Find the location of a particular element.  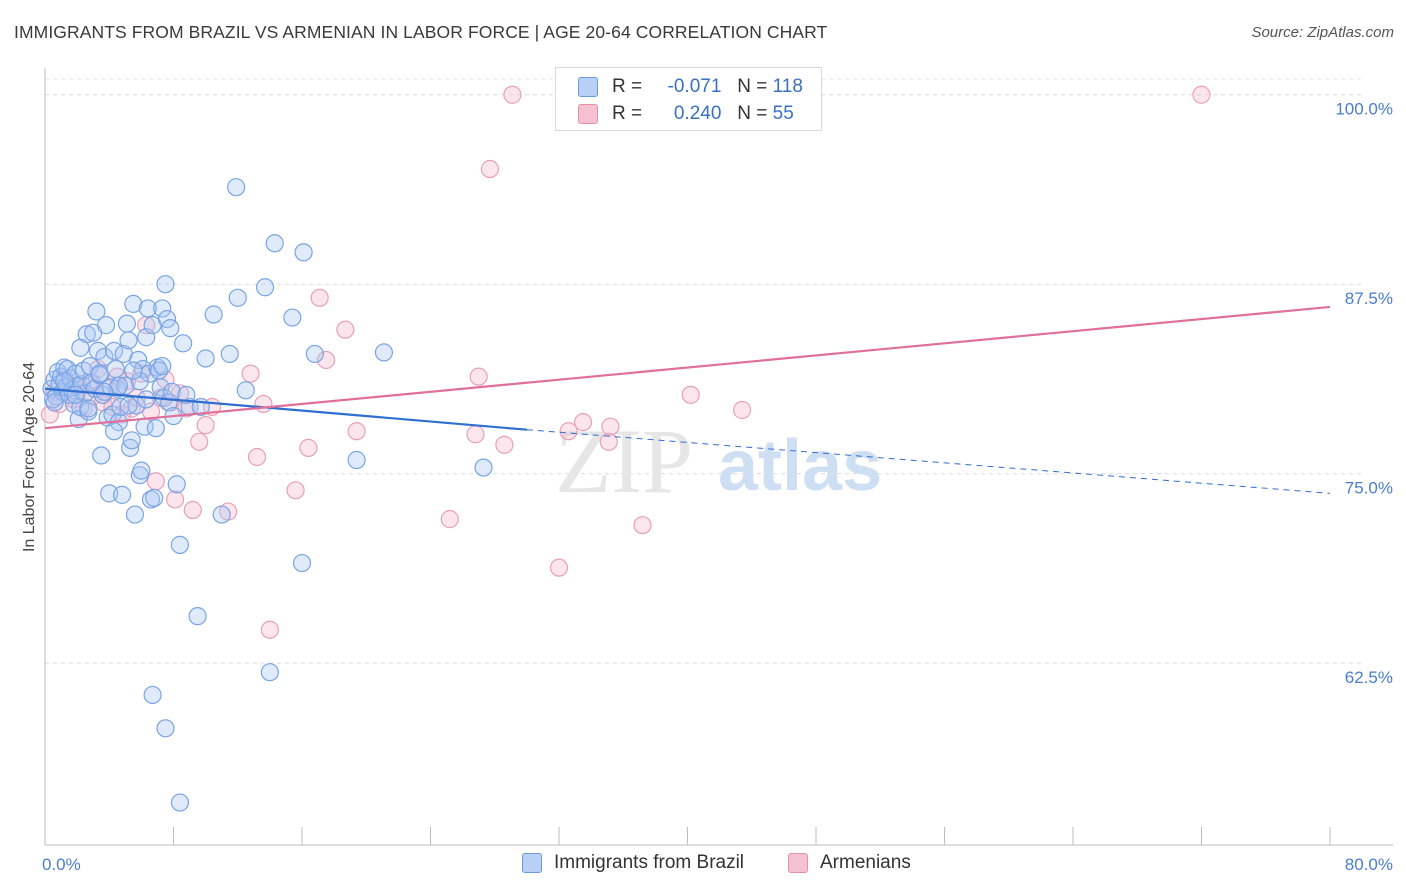

series-legend: Immigrants from Brazil Armenians is located at coordinates (703, 865).